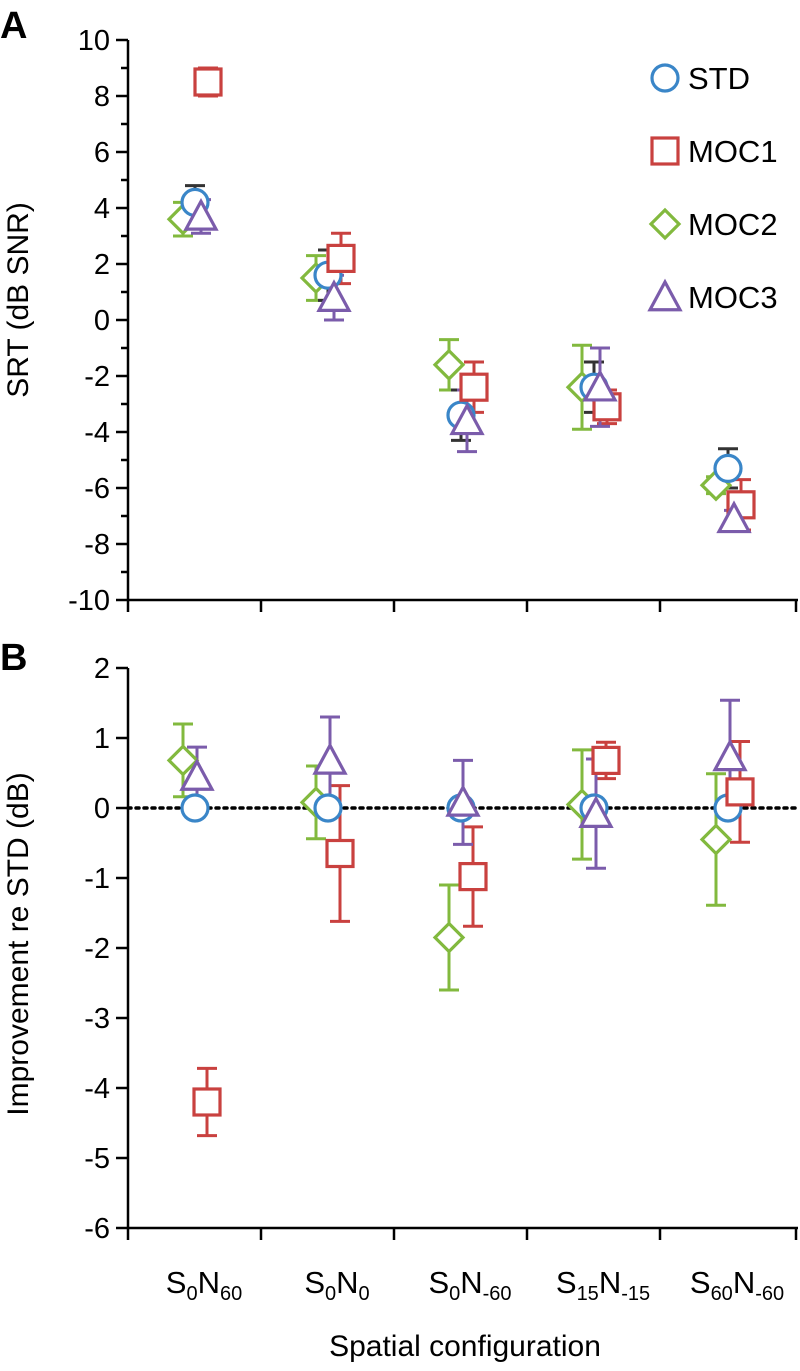  What do you see at coordinates (733, 224) in the screenshot?
I see `legend-label-moc2: MOC2` at bounding box center [733, 224].